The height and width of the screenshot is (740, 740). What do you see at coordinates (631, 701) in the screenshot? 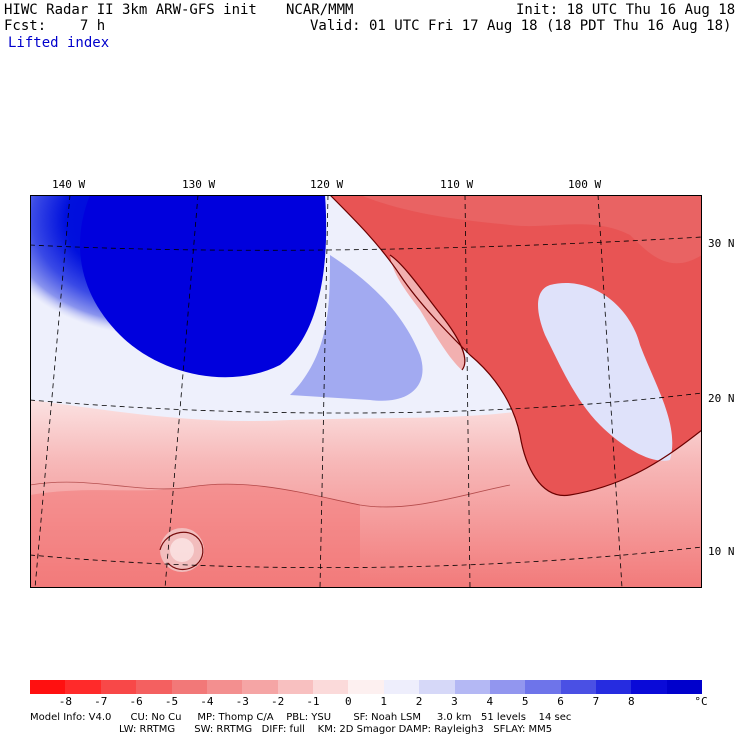
I see `colorbar-tick-label: 8` at bounding box center [631, 701].